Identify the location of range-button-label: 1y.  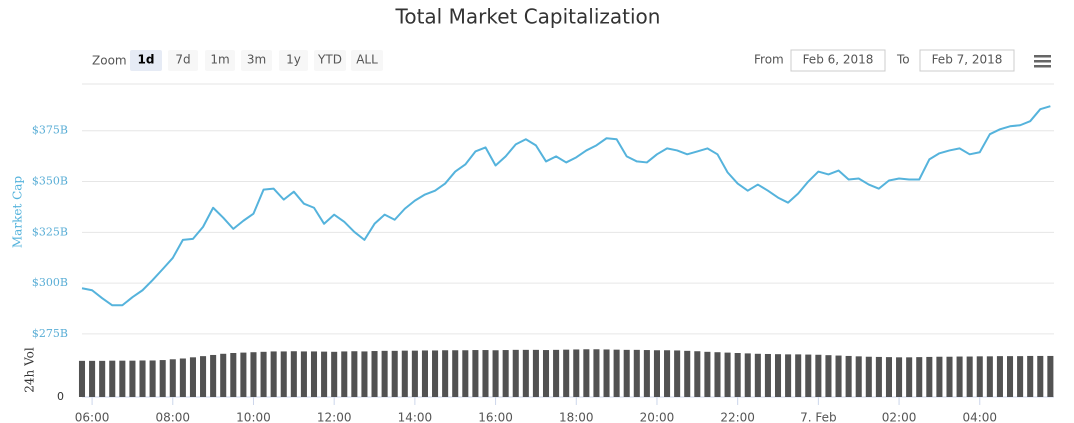
(293, 60).